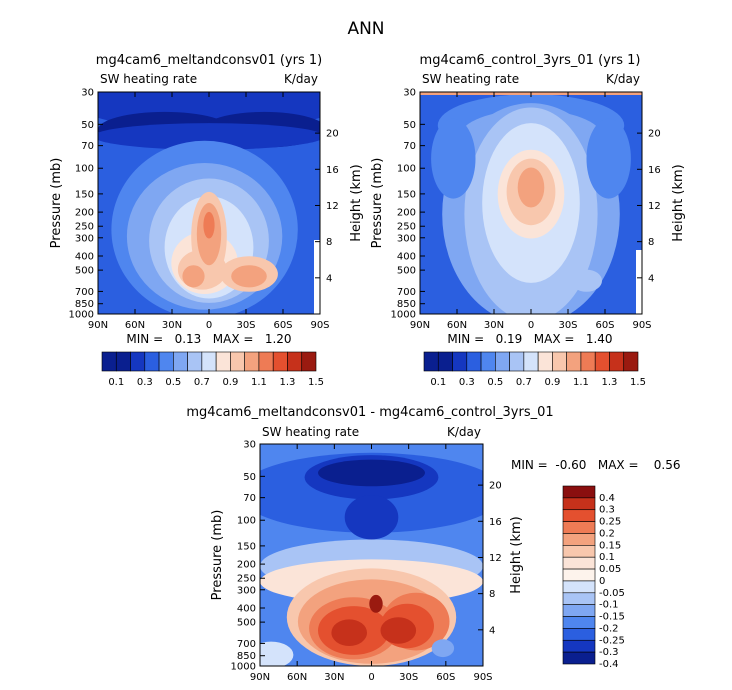 The width and height of the screenshot is (732, 690). What do you see at coordinates (610, 569) in the screenshot?
I see `colorbar-label: 0.05` at bounding box center [610, 569].